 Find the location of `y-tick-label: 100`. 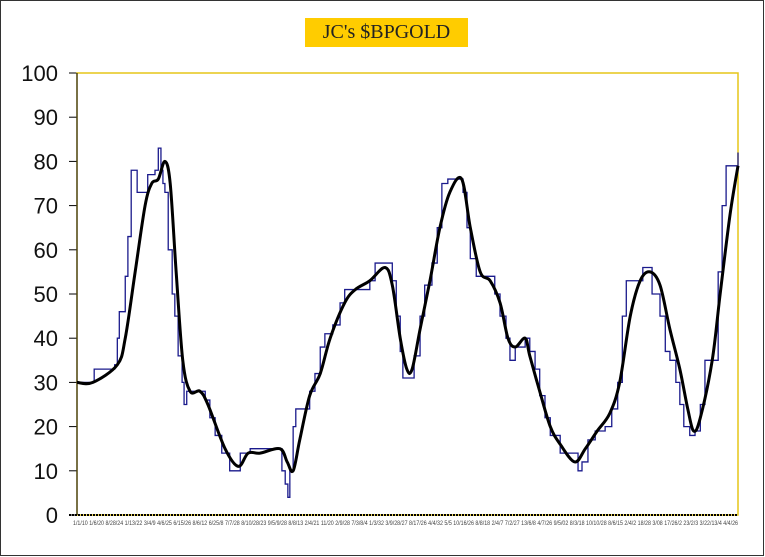

y-tick-label: 100 is located at coordinates (39, 73).